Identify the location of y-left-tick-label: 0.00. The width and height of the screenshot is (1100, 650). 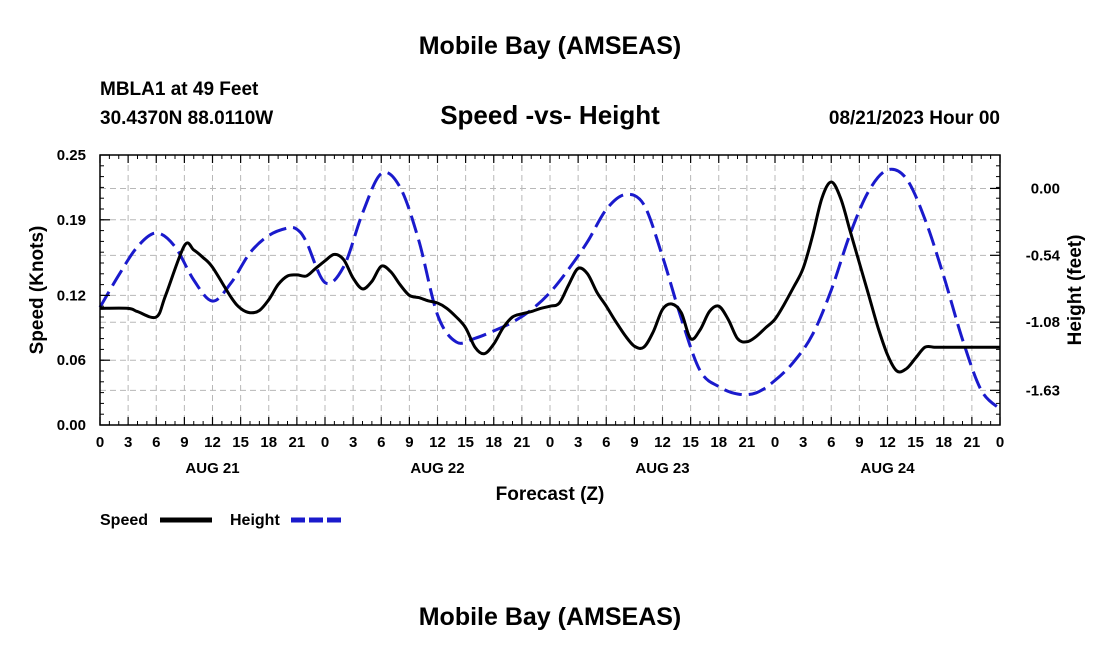
(71, 425).